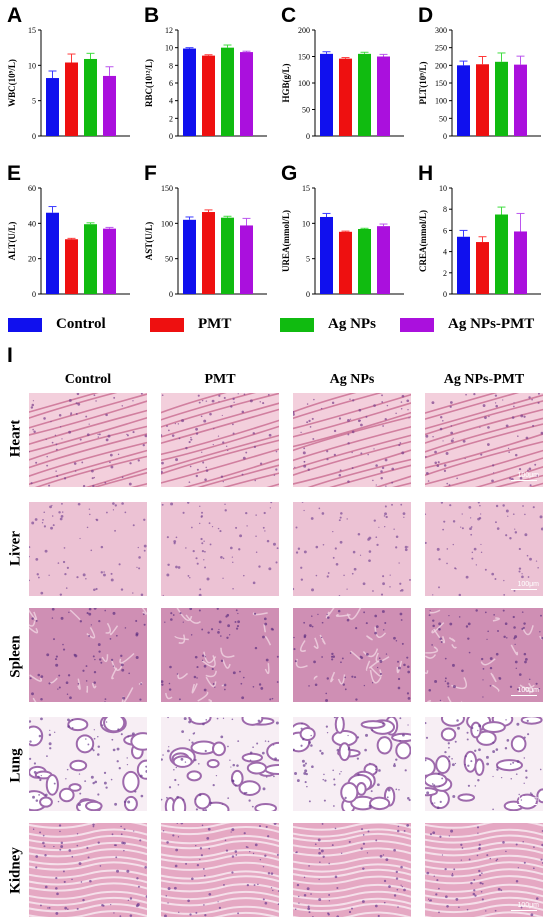  I want to click on bar-ag-nps, so click(227, 255).